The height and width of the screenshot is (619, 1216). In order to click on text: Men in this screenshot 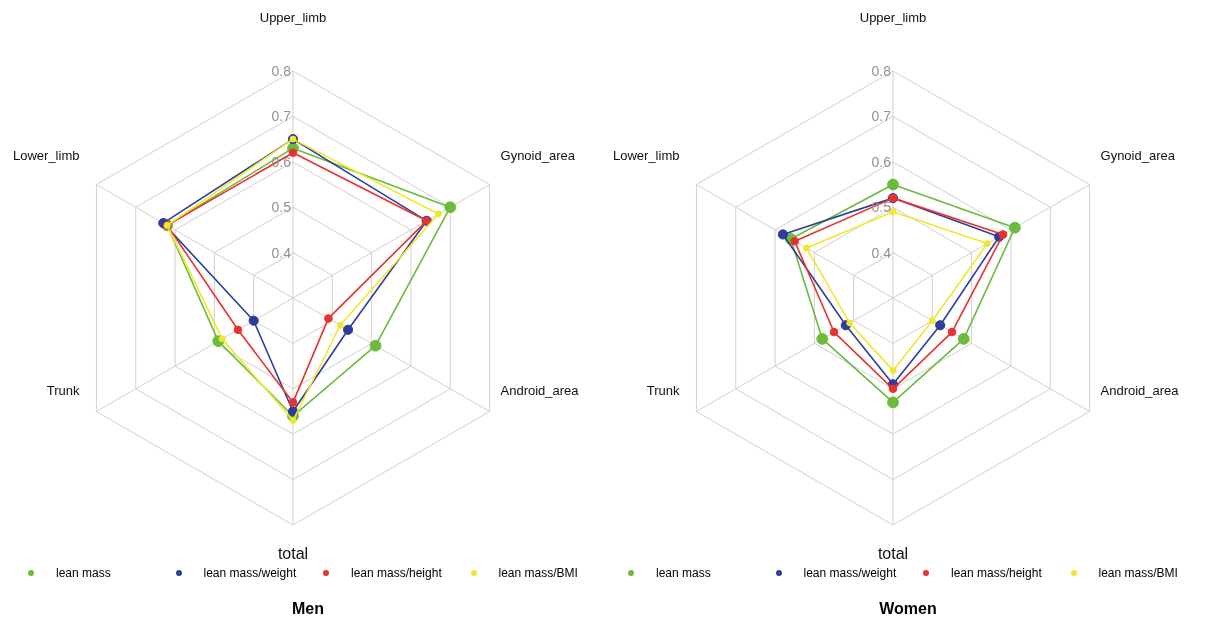, I will do `click(308, 609)`.